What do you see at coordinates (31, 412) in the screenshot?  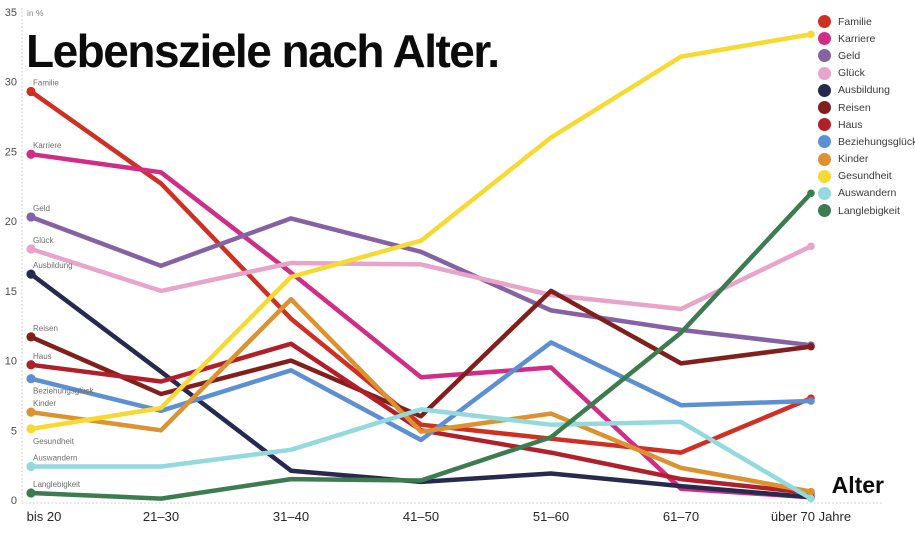 I see `start-dot-kinder` at bounding box center [31, 412].